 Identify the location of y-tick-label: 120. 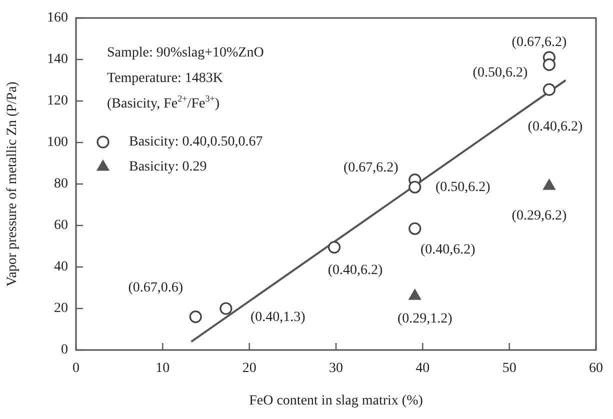
(57, 101).